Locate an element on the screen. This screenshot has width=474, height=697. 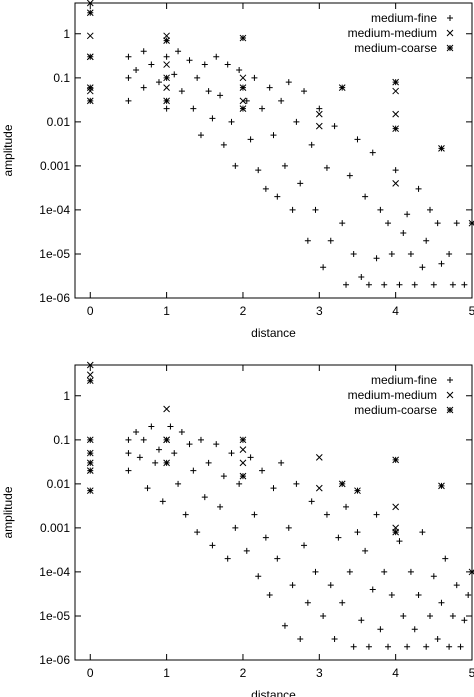
x-tick-label: 4 is located at coordinates (395, 673).